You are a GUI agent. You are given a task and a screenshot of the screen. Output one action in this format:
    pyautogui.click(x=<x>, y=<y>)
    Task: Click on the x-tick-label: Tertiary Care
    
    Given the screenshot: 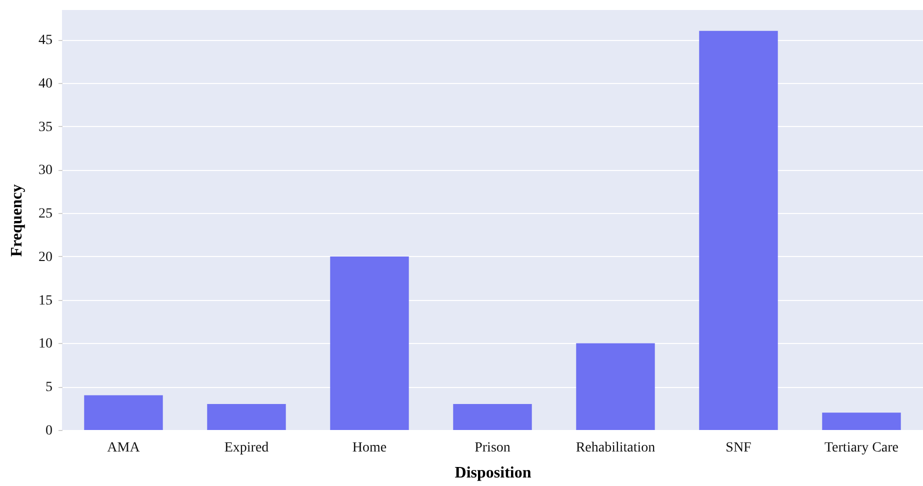 What is the action you would take?
    pyautogui.click(x=861, y=448)
    